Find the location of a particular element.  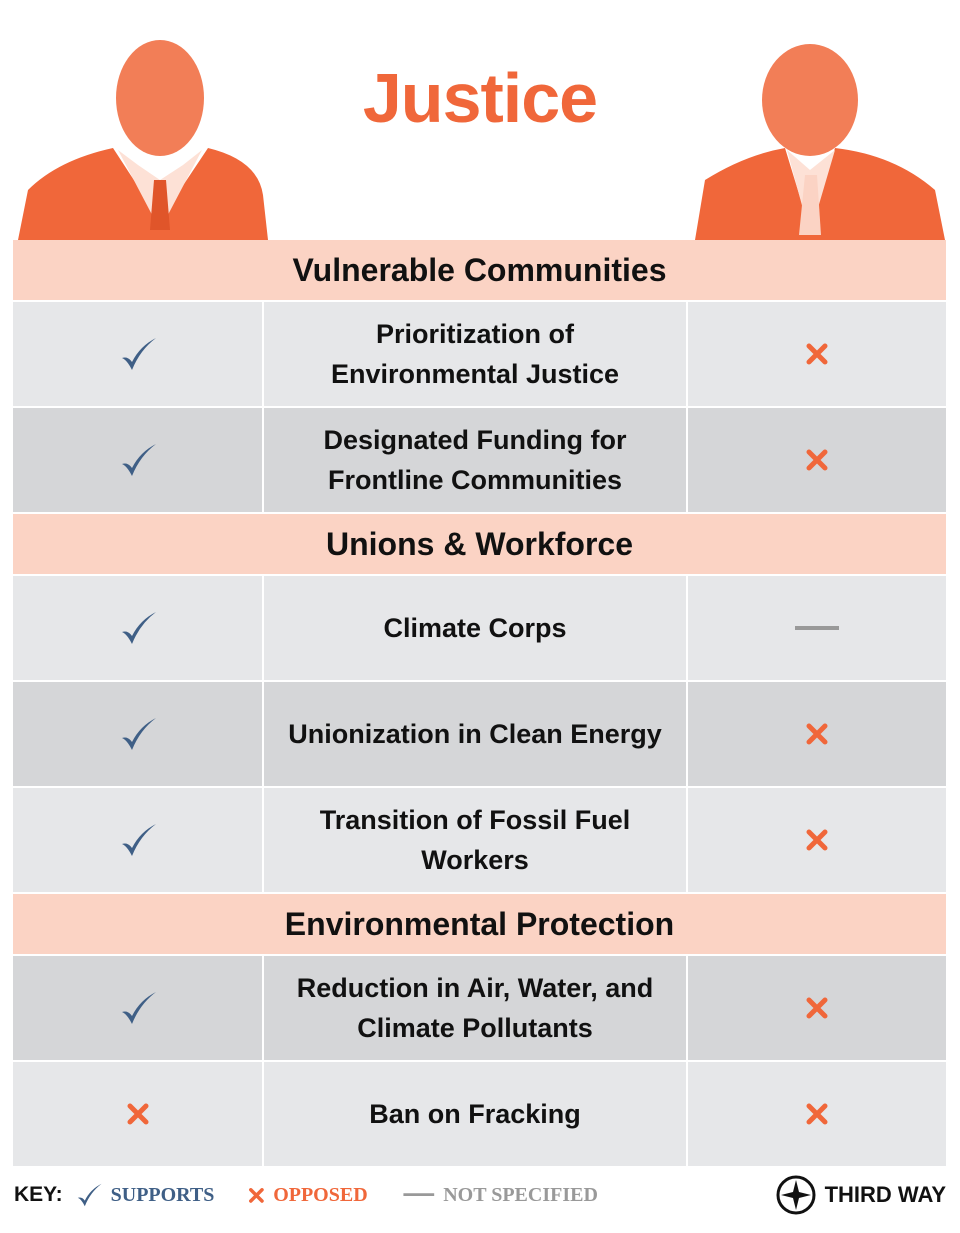

table-row: Prioritization of Environmental Justice is located at coordinates (479, 354).